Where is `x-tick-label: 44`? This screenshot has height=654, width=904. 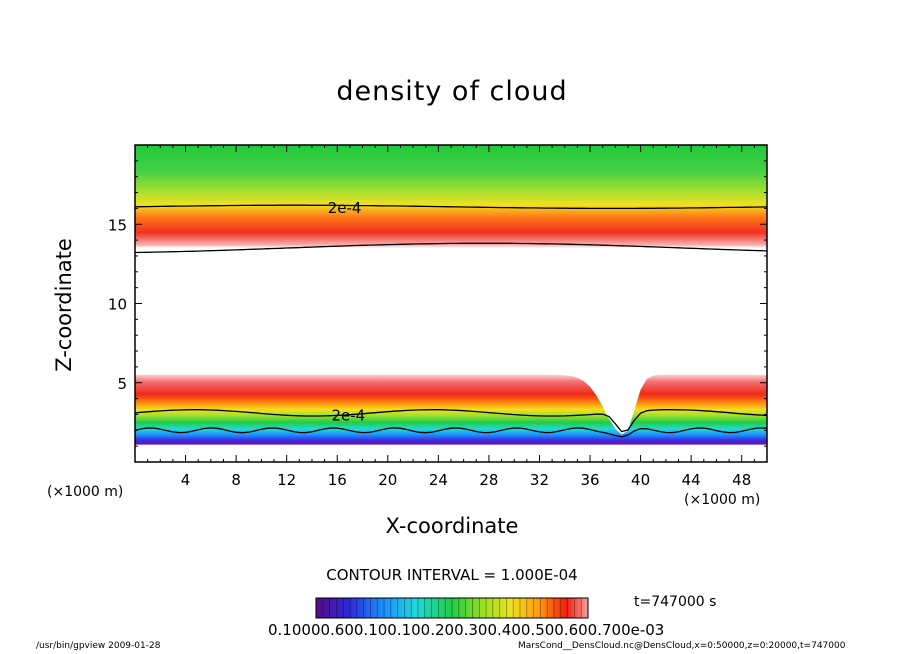
x-tick-label: 44 is located at coordinates (691, 480).